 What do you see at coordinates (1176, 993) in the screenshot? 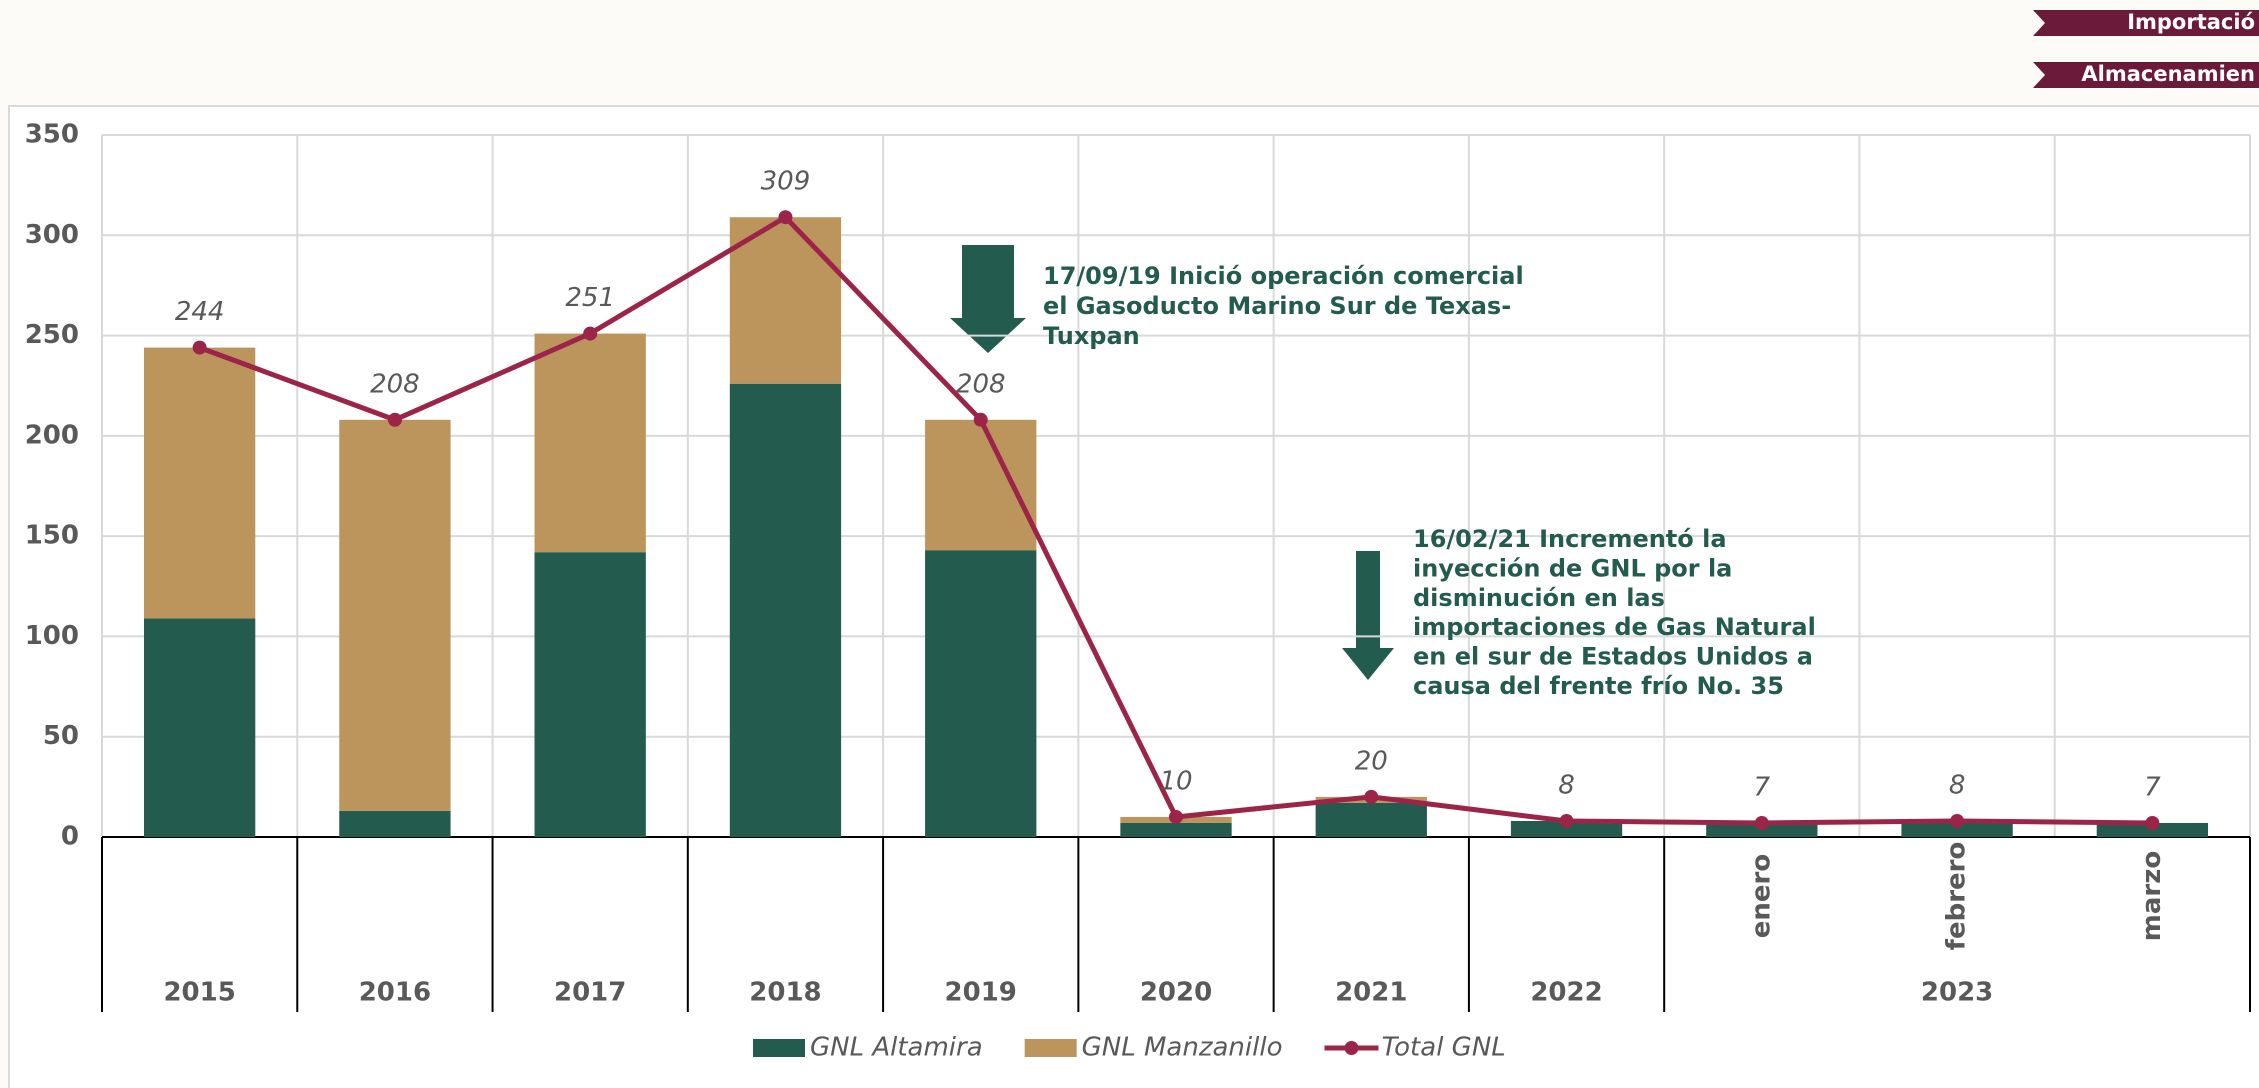
I see `x-tick-label: 2020` at bounding box center [1176, 993].